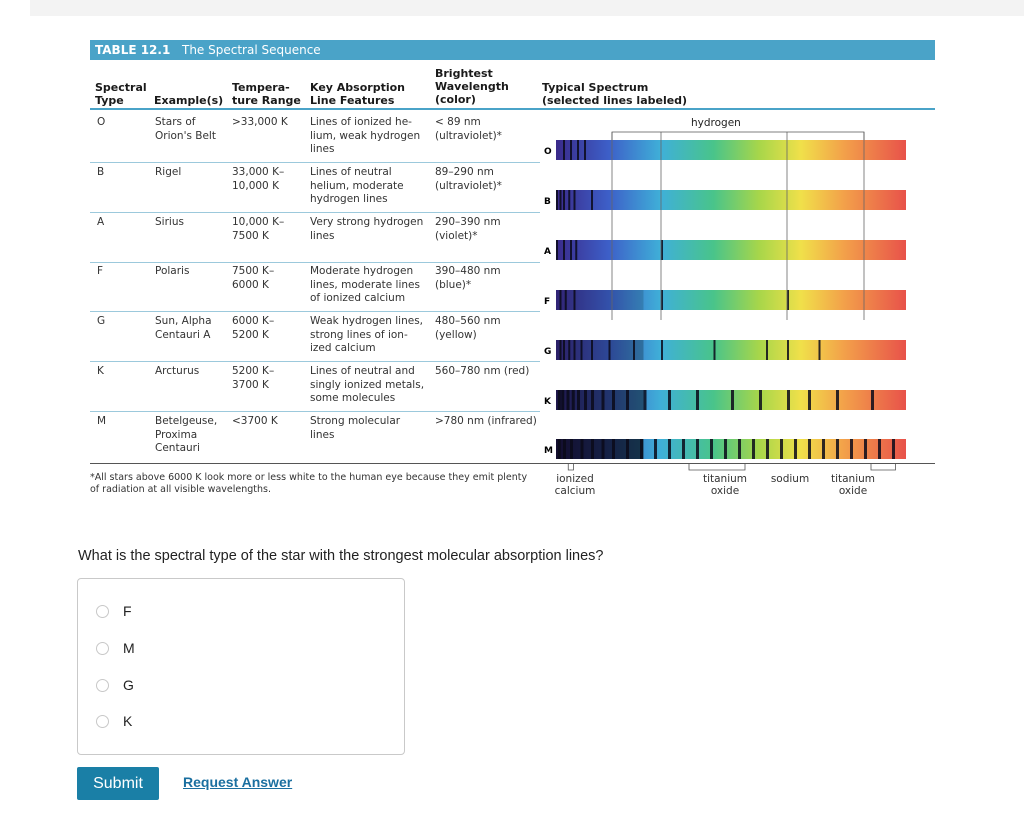 This screenshot has height=819, width=1024. I want to click on spectrum-type-label: M, so click(548, 451).